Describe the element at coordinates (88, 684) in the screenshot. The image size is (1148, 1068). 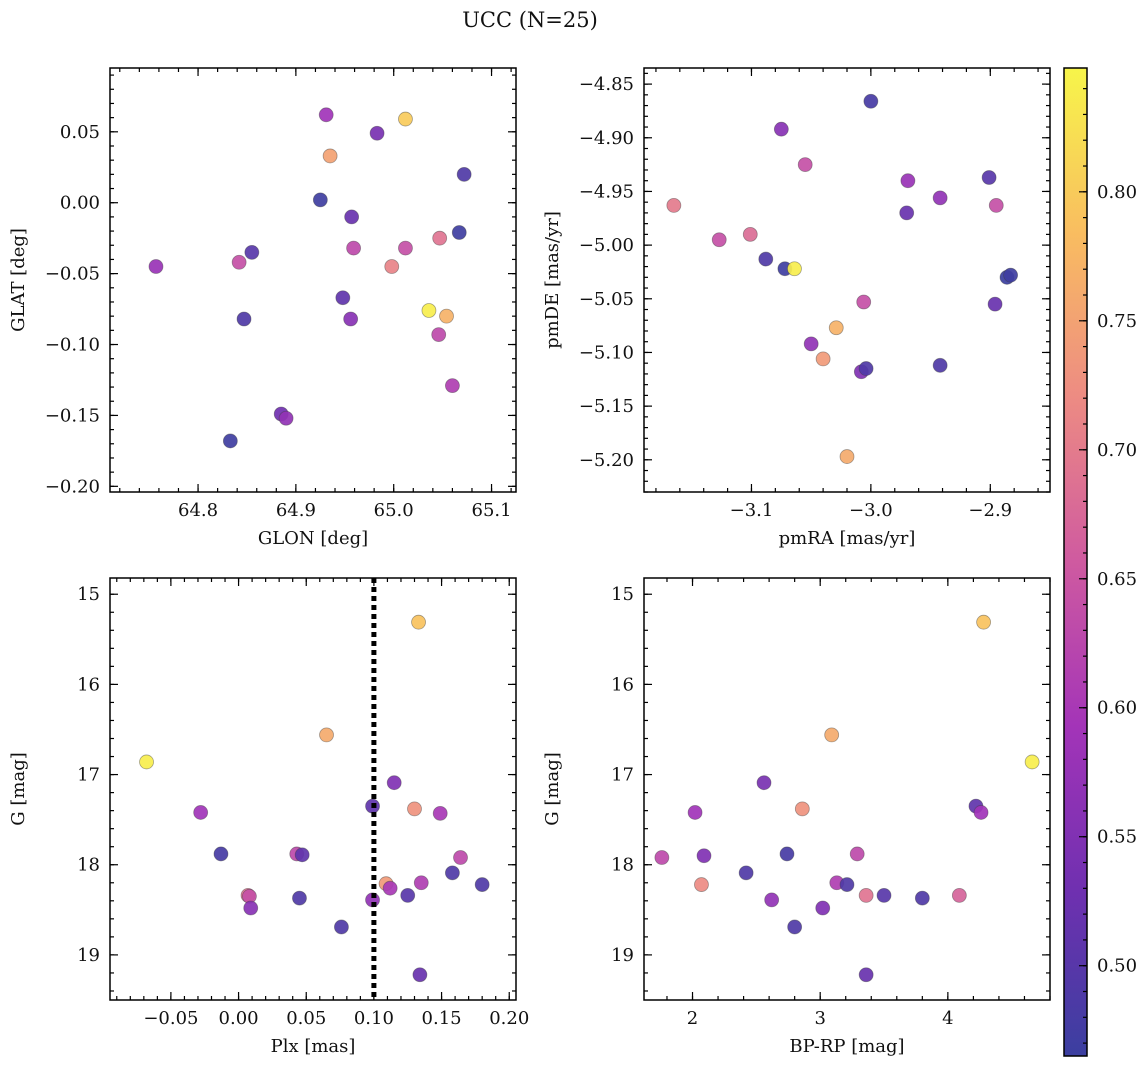
I see `y-tick-label: 16` at that location.